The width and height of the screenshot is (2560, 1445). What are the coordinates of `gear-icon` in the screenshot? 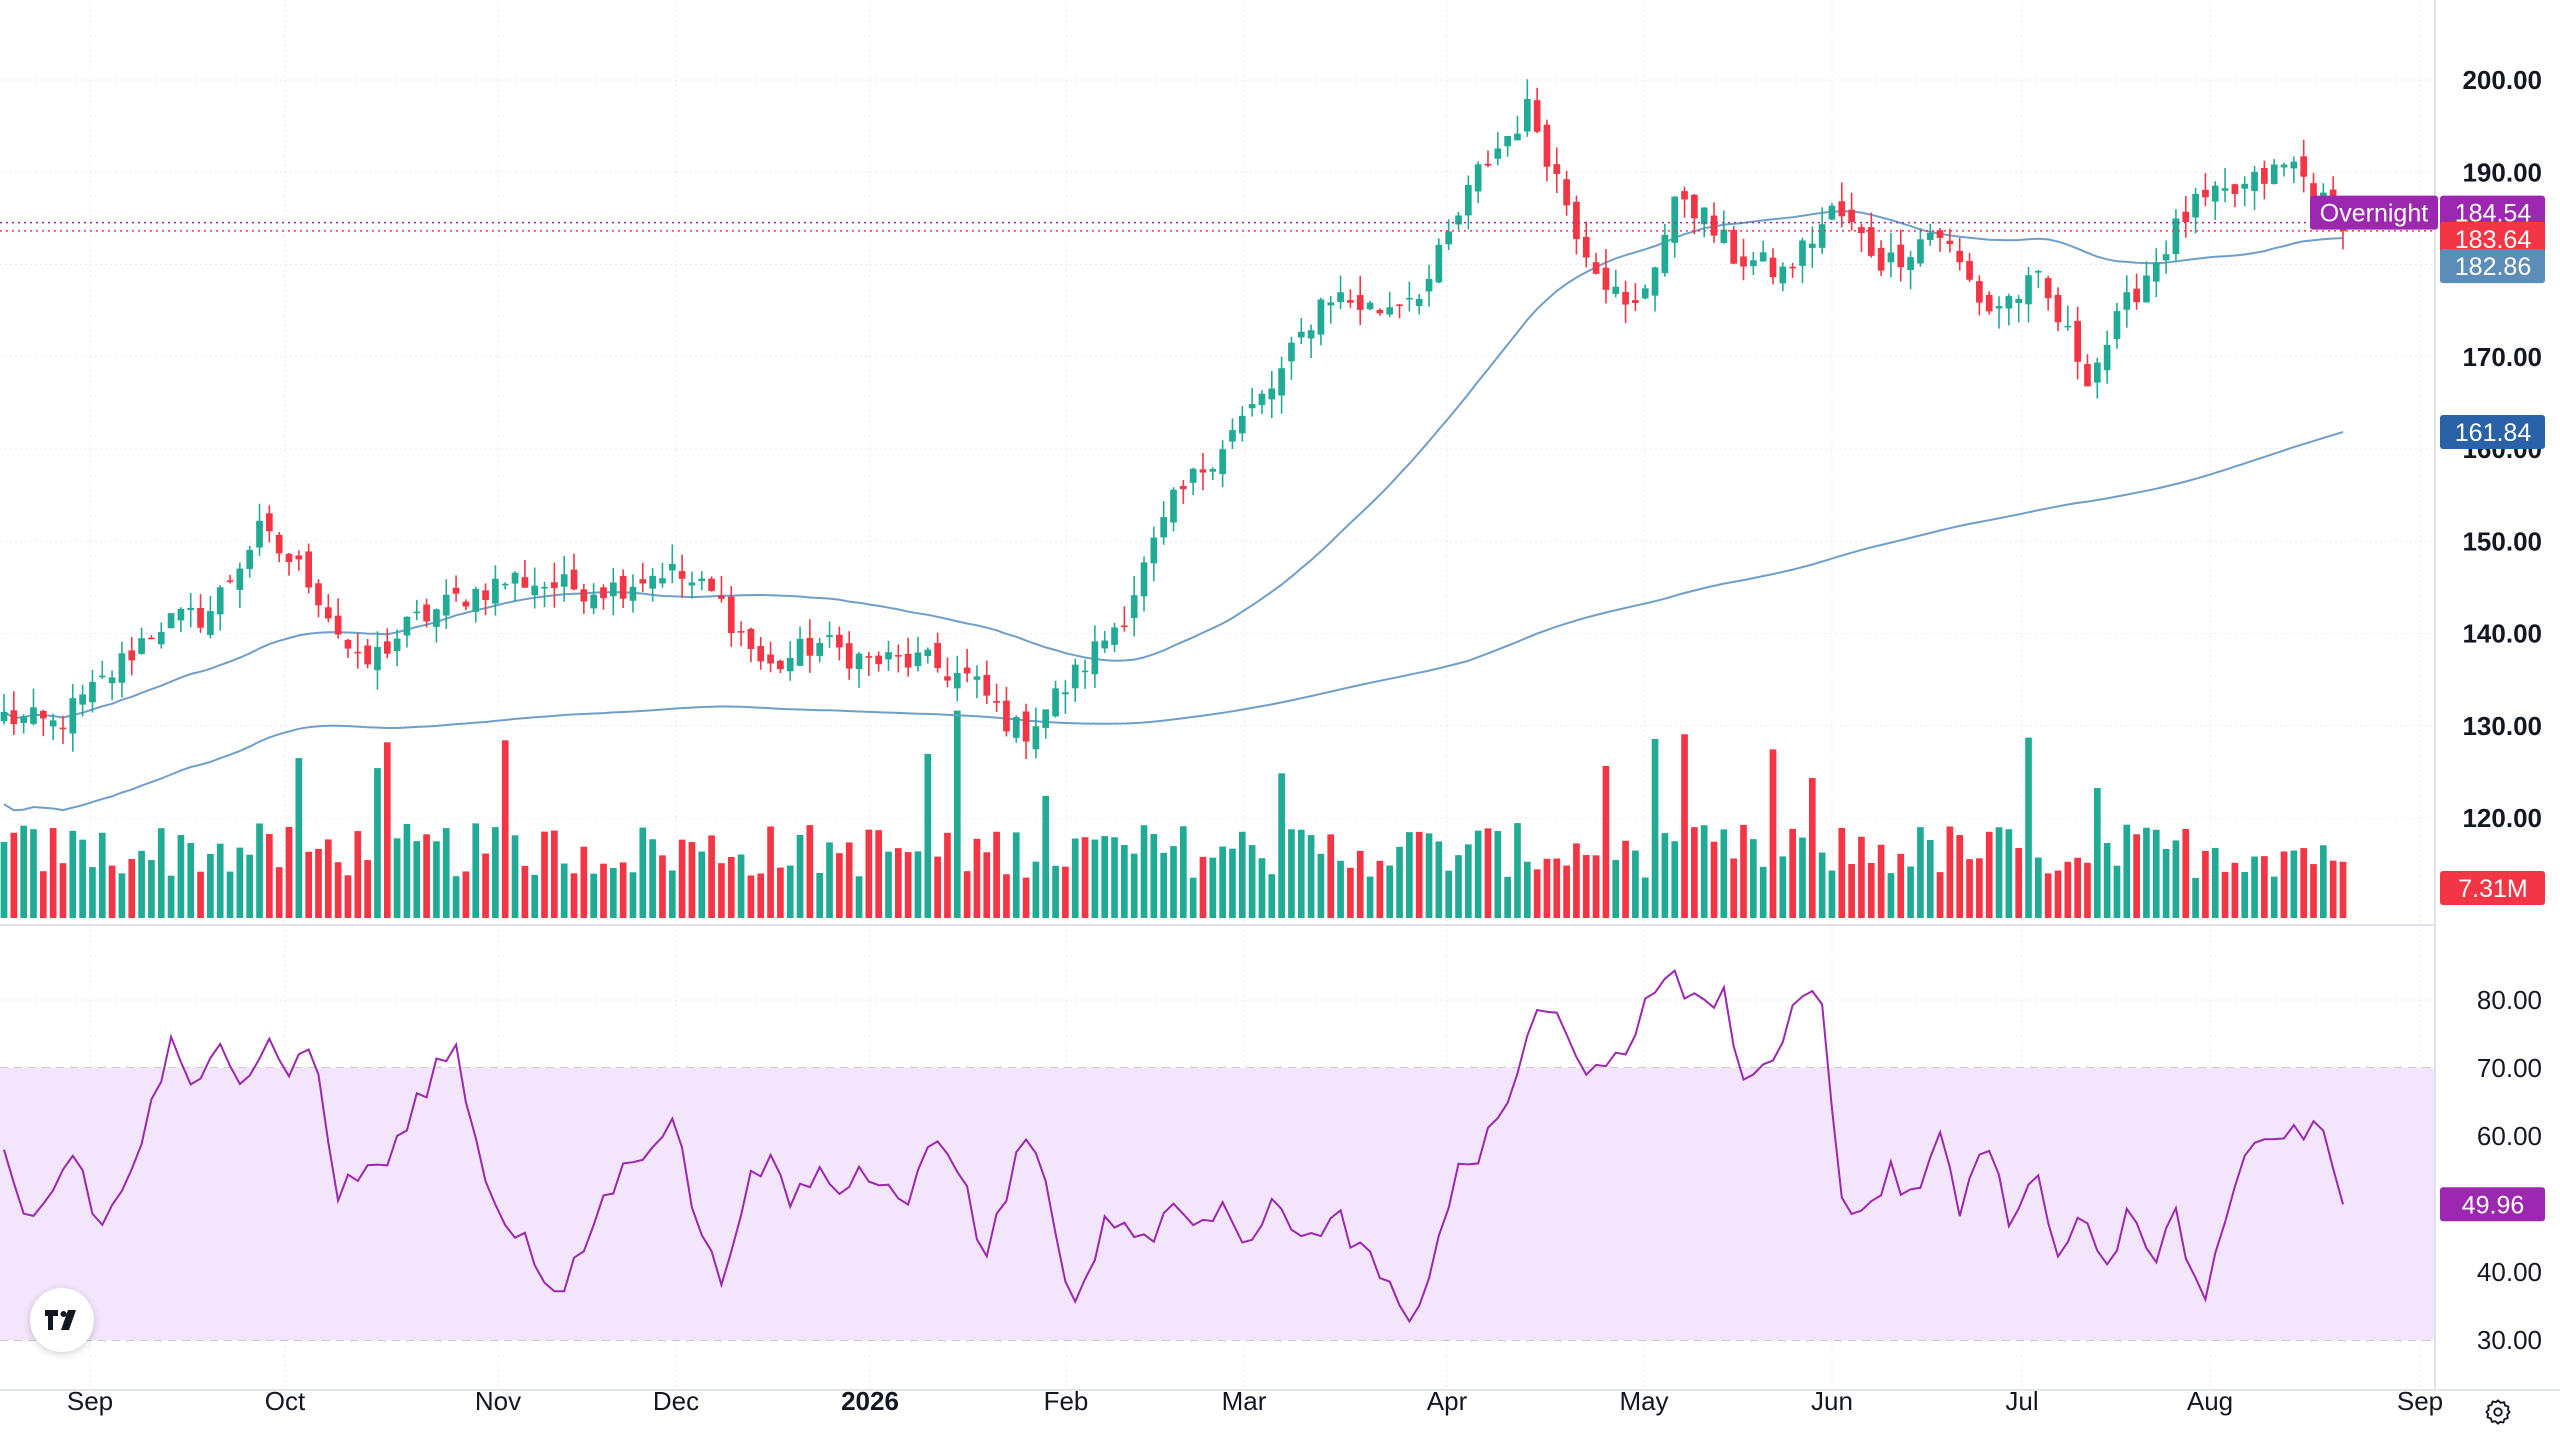 It's located at (2498, 1412).